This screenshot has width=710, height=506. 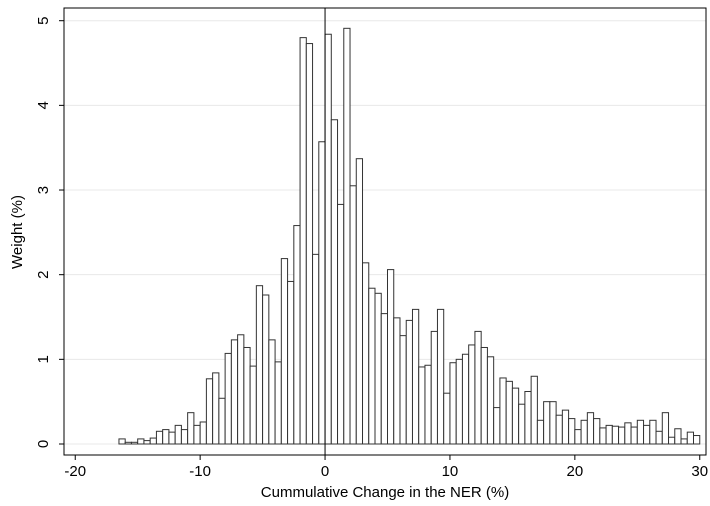 I want to click on x-tick-label: -20, so click(x=75, y=471).